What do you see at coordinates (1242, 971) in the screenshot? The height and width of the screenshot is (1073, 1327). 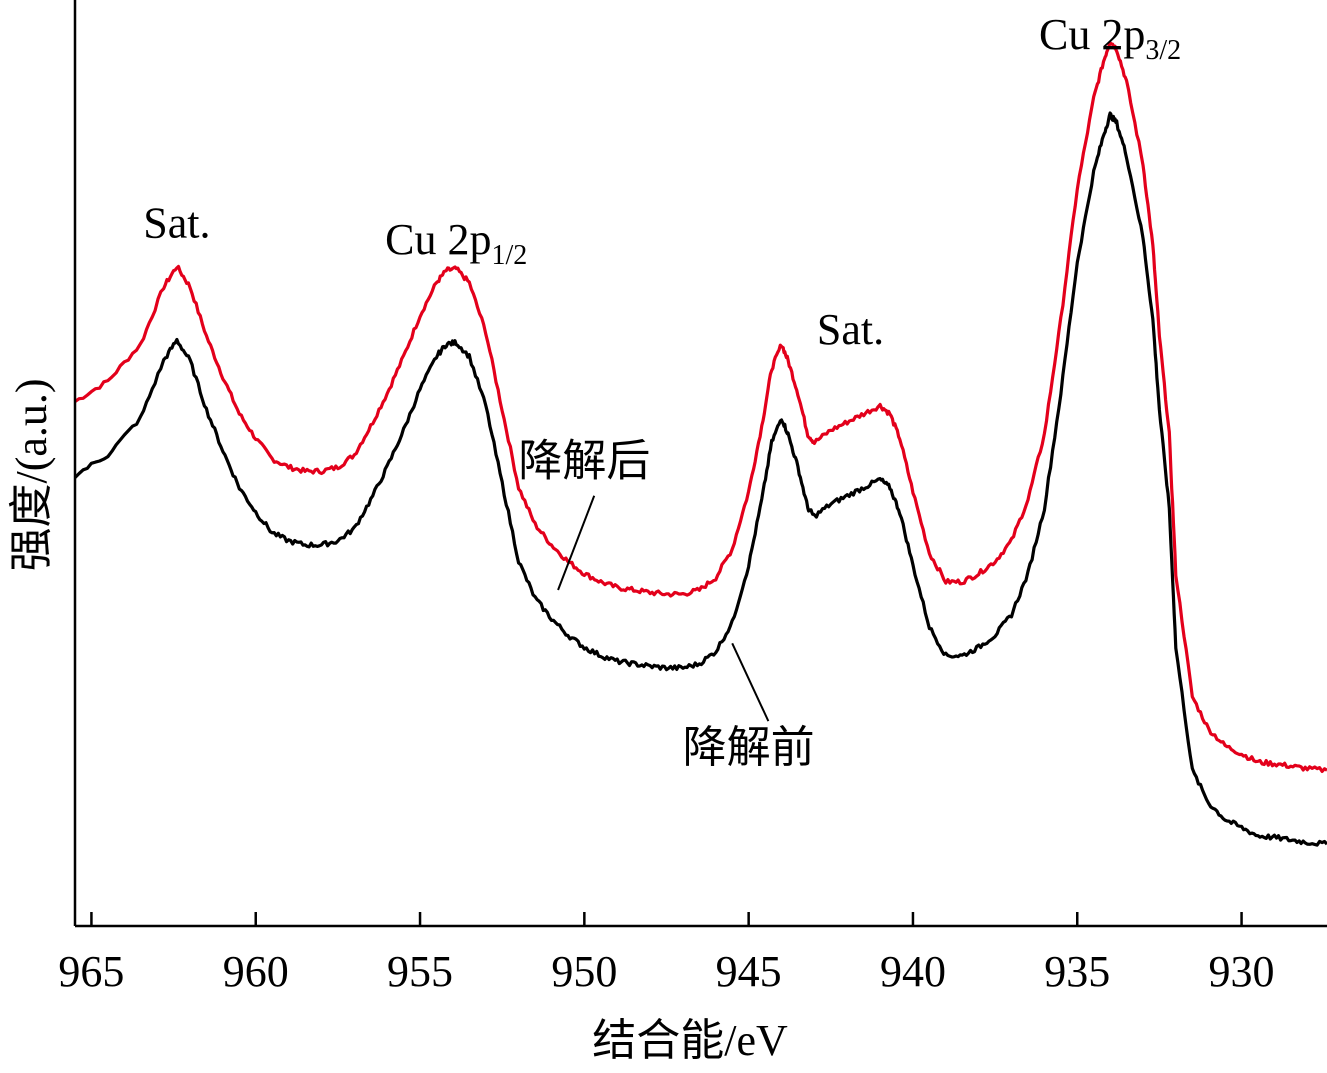 I see `x-tick-label: 930` at bounding box center [1242, 971].